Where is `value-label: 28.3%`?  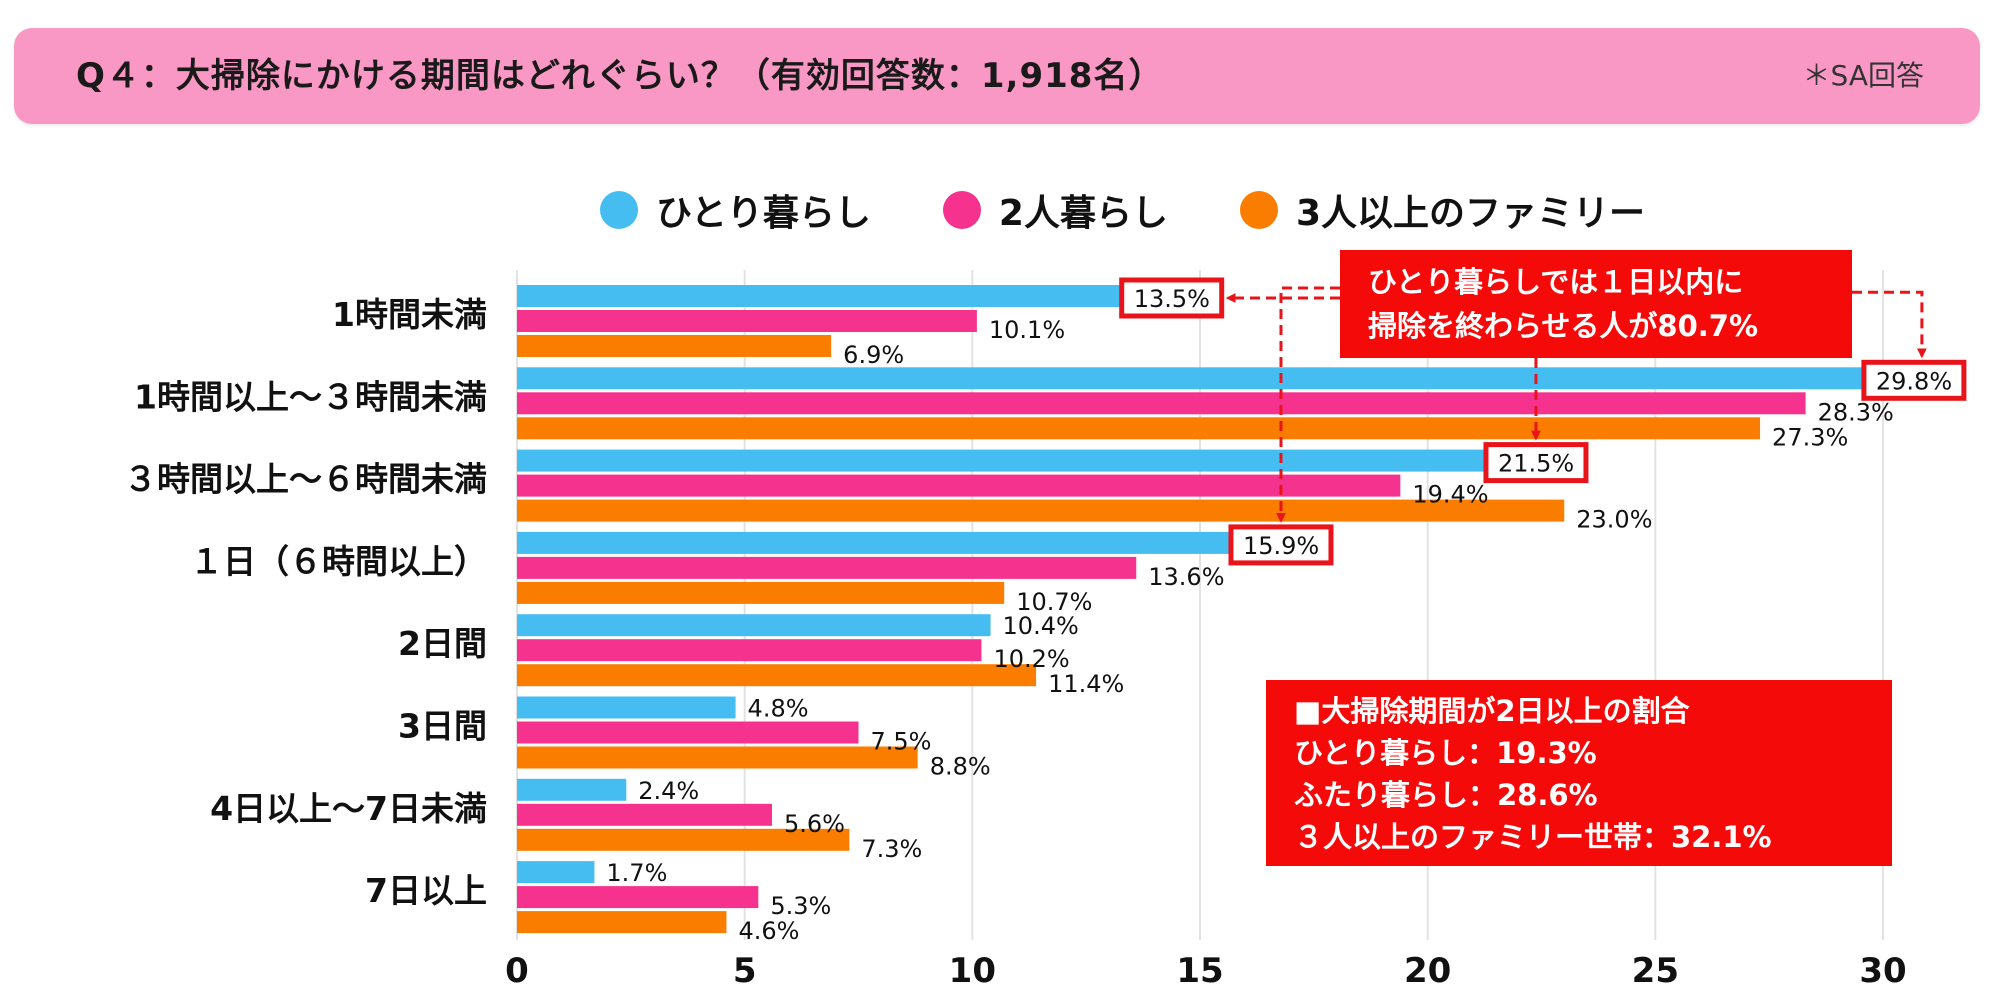 value-label: 28.3% is located at coordinates (1856, 412).